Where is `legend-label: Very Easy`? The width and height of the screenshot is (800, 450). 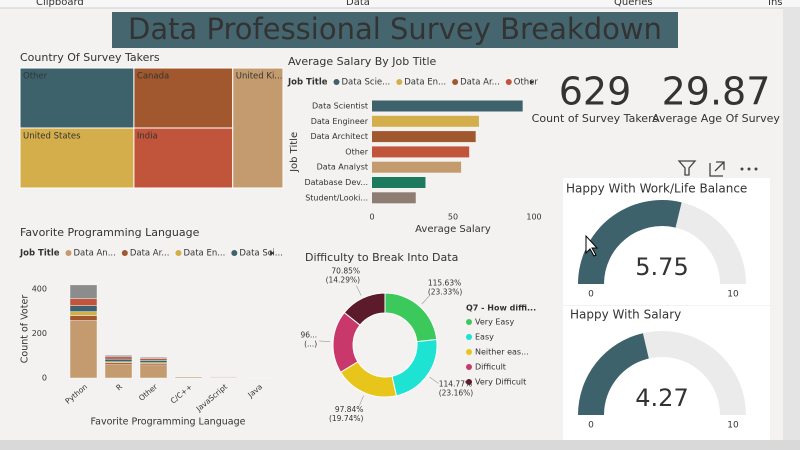 legend-label: Very Easy is located at coordinates (494, 322).